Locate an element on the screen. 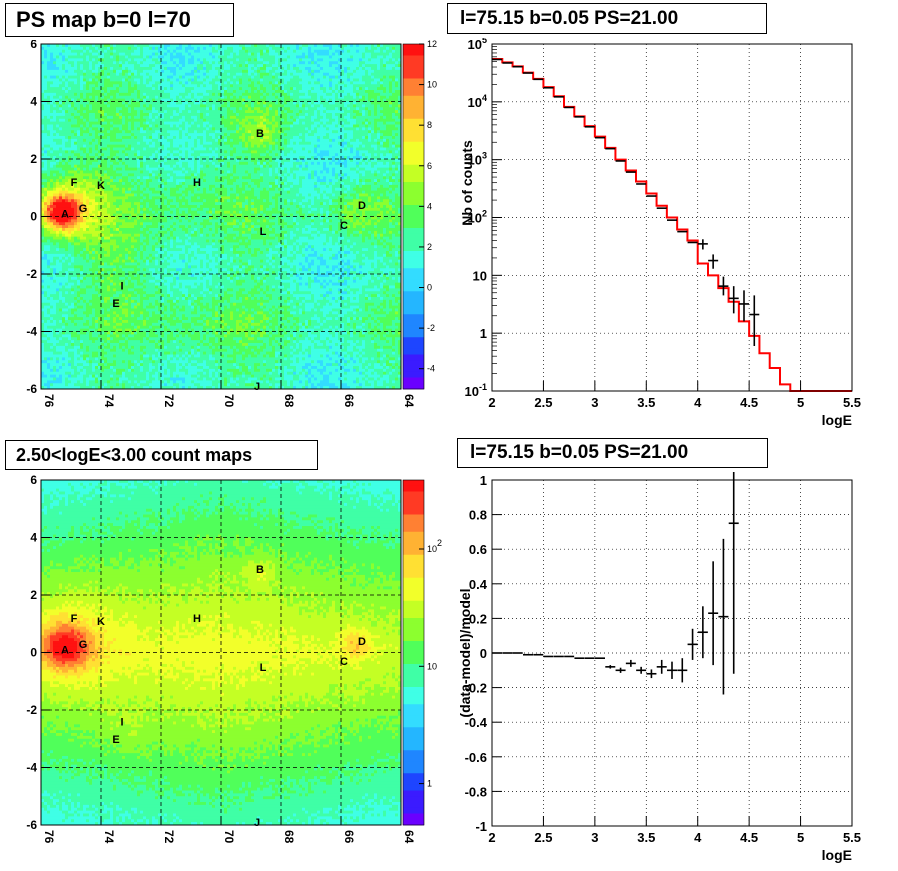 The width and height of the screenshot is (898, 871). y-tick-label: 1 is located at coordinates (483, 480).